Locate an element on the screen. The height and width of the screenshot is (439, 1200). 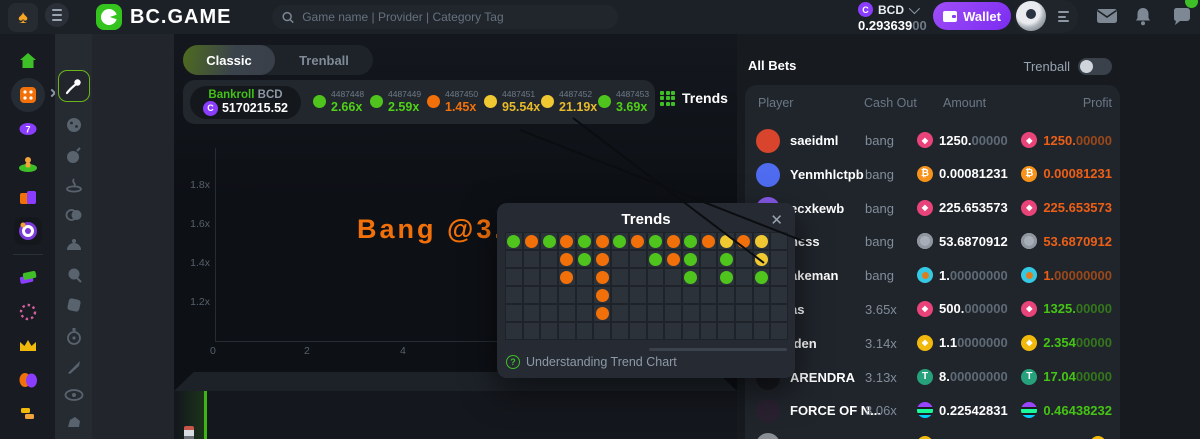
user-menu is located at coordinates (1046, 16).